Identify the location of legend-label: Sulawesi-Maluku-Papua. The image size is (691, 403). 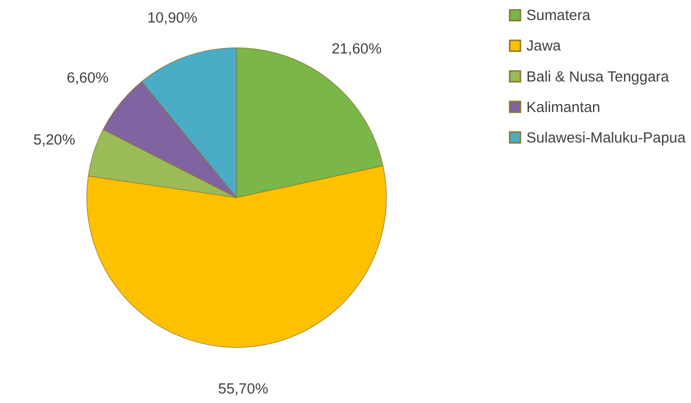
(606, 138).